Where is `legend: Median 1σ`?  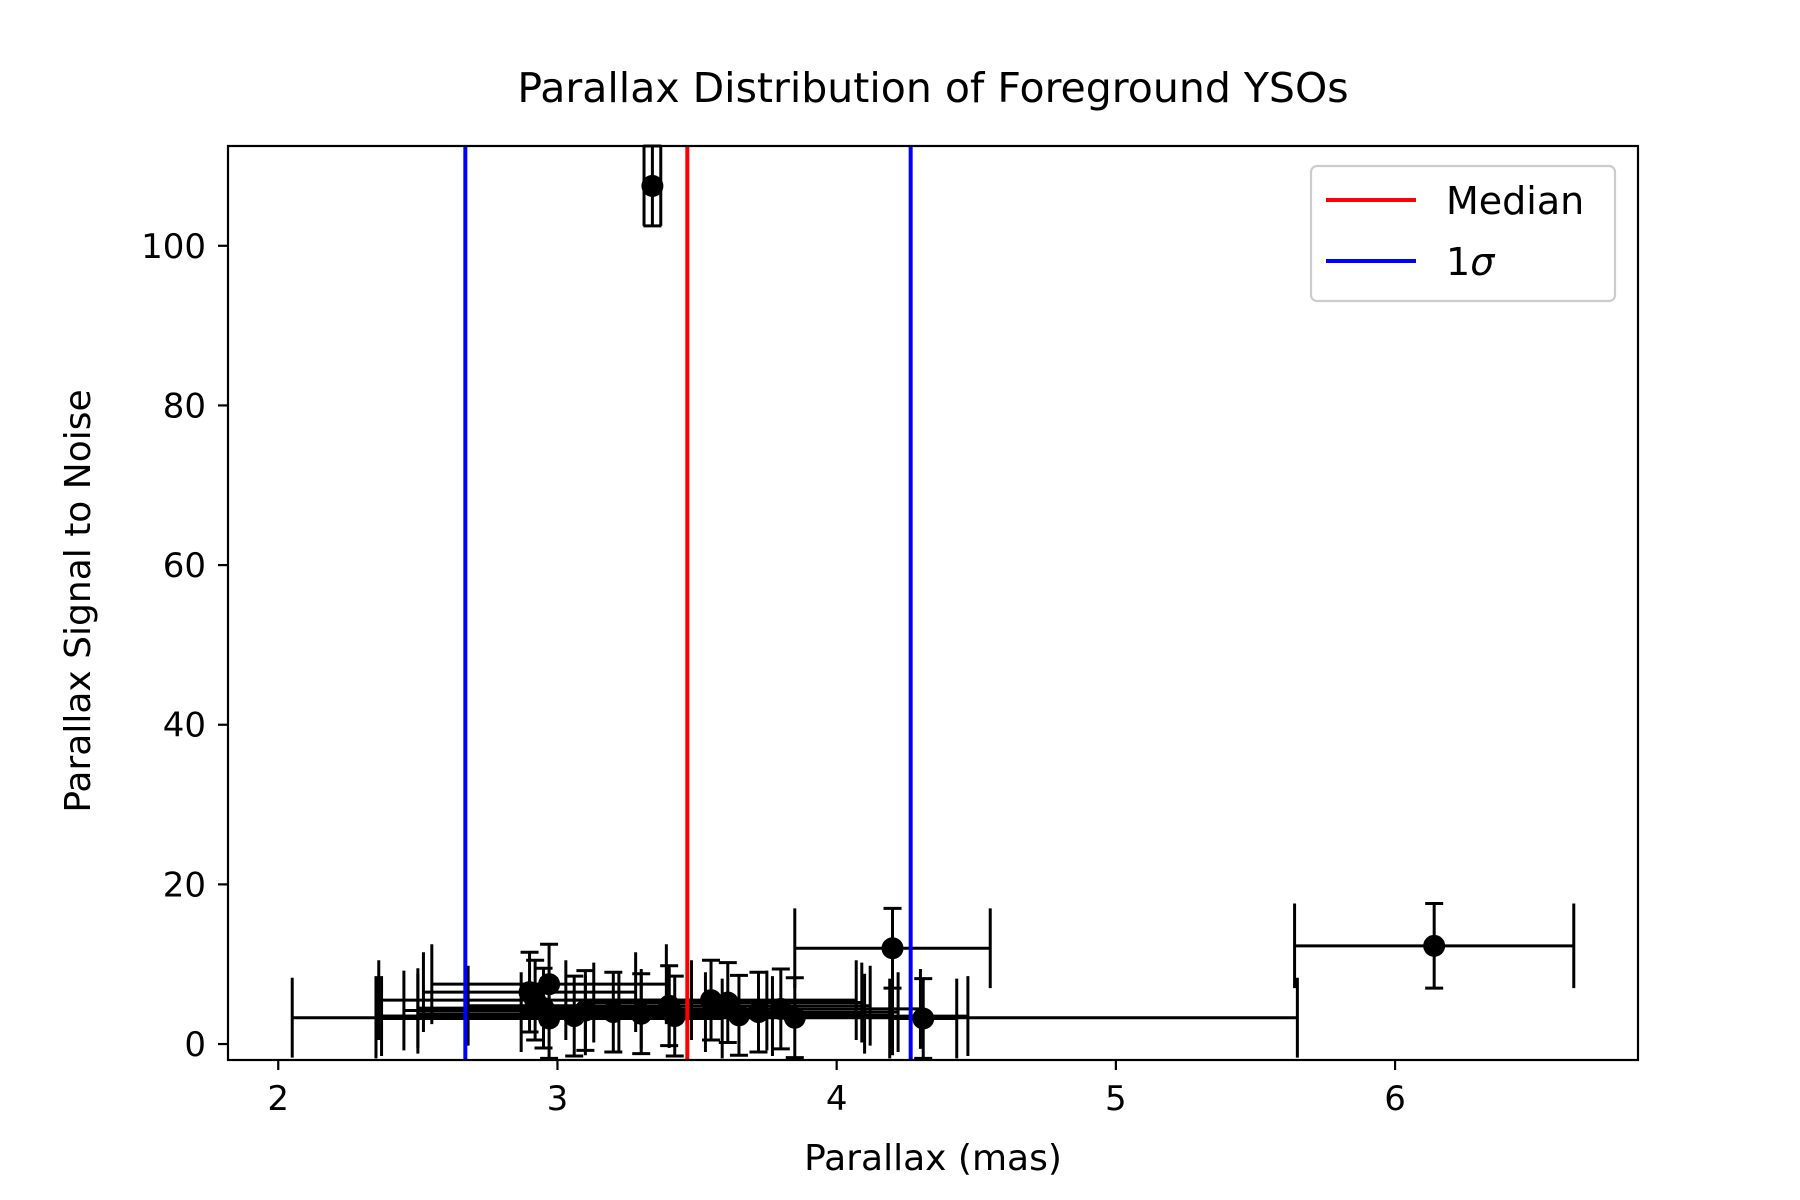 legend: Median 1σ is located at coordinates (1463, 233).